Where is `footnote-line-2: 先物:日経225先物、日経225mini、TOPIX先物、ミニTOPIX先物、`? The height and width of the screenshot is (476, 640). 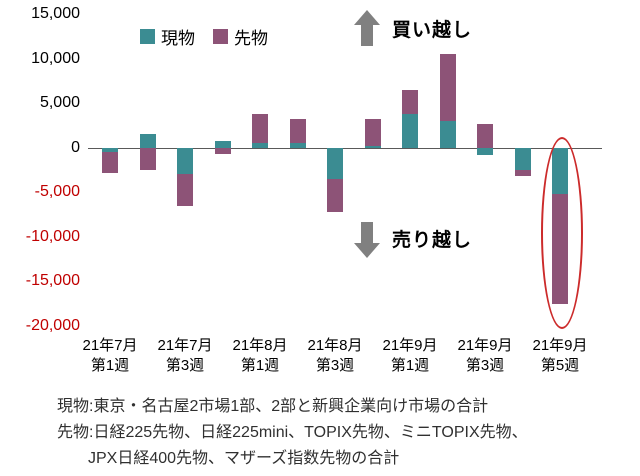
footnote-line-2: 先物:日経225先物、日経225mini、TOPIX先物、ミニTOPIX先物、 is located at coordinates (292, 432).